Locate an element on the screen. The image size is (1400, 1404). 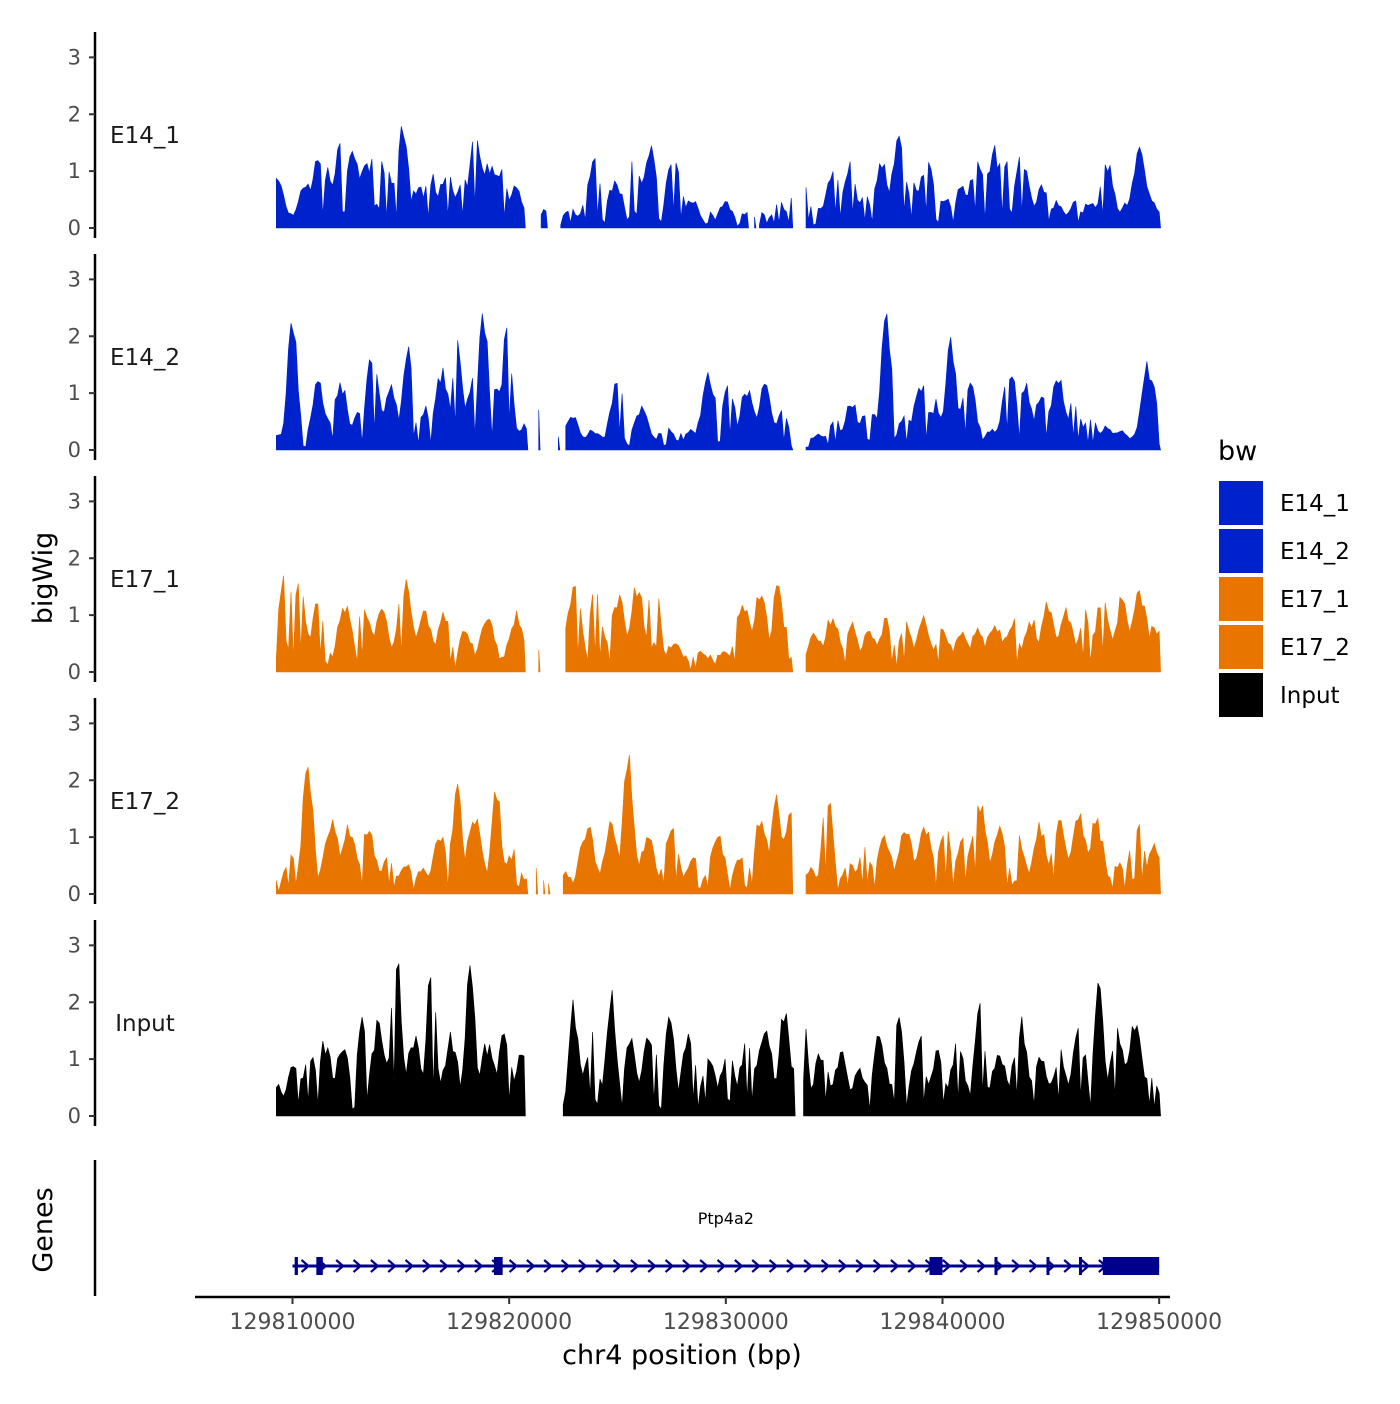
x-tick-label: 129820000 is located at coordinates (509, 1322).